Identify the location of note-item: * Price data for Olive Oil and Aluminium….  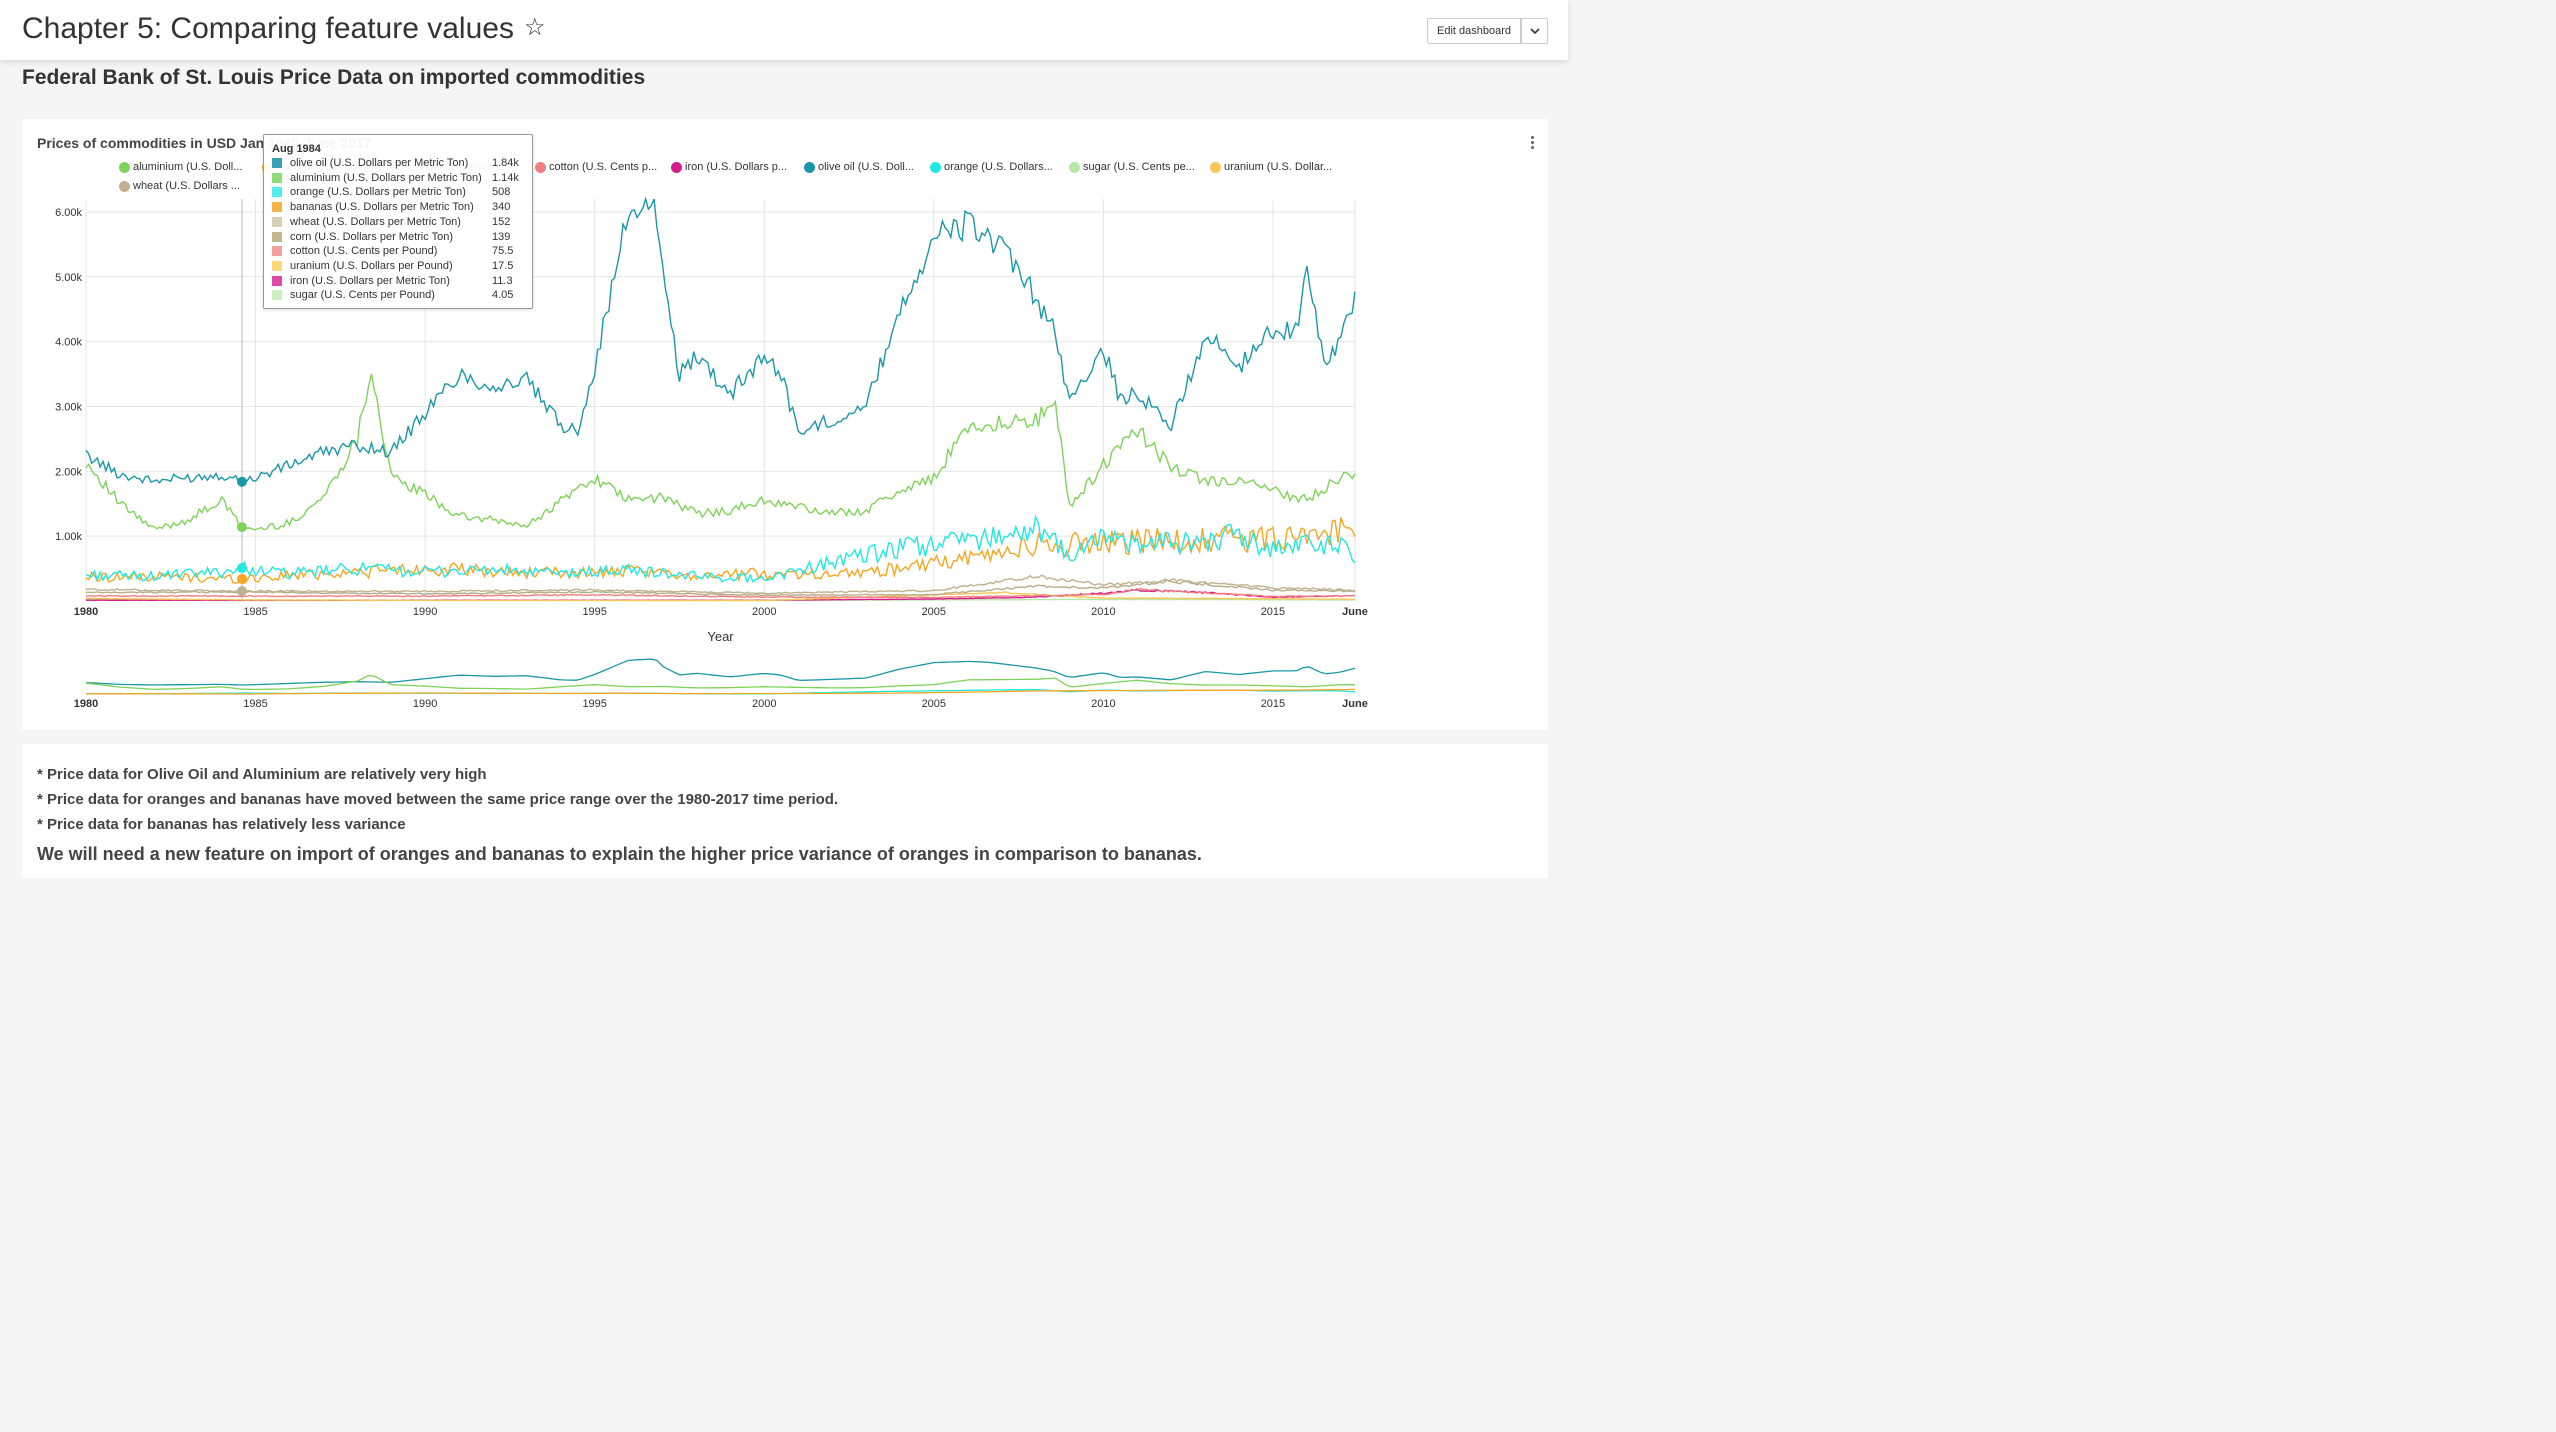
(262, 774).